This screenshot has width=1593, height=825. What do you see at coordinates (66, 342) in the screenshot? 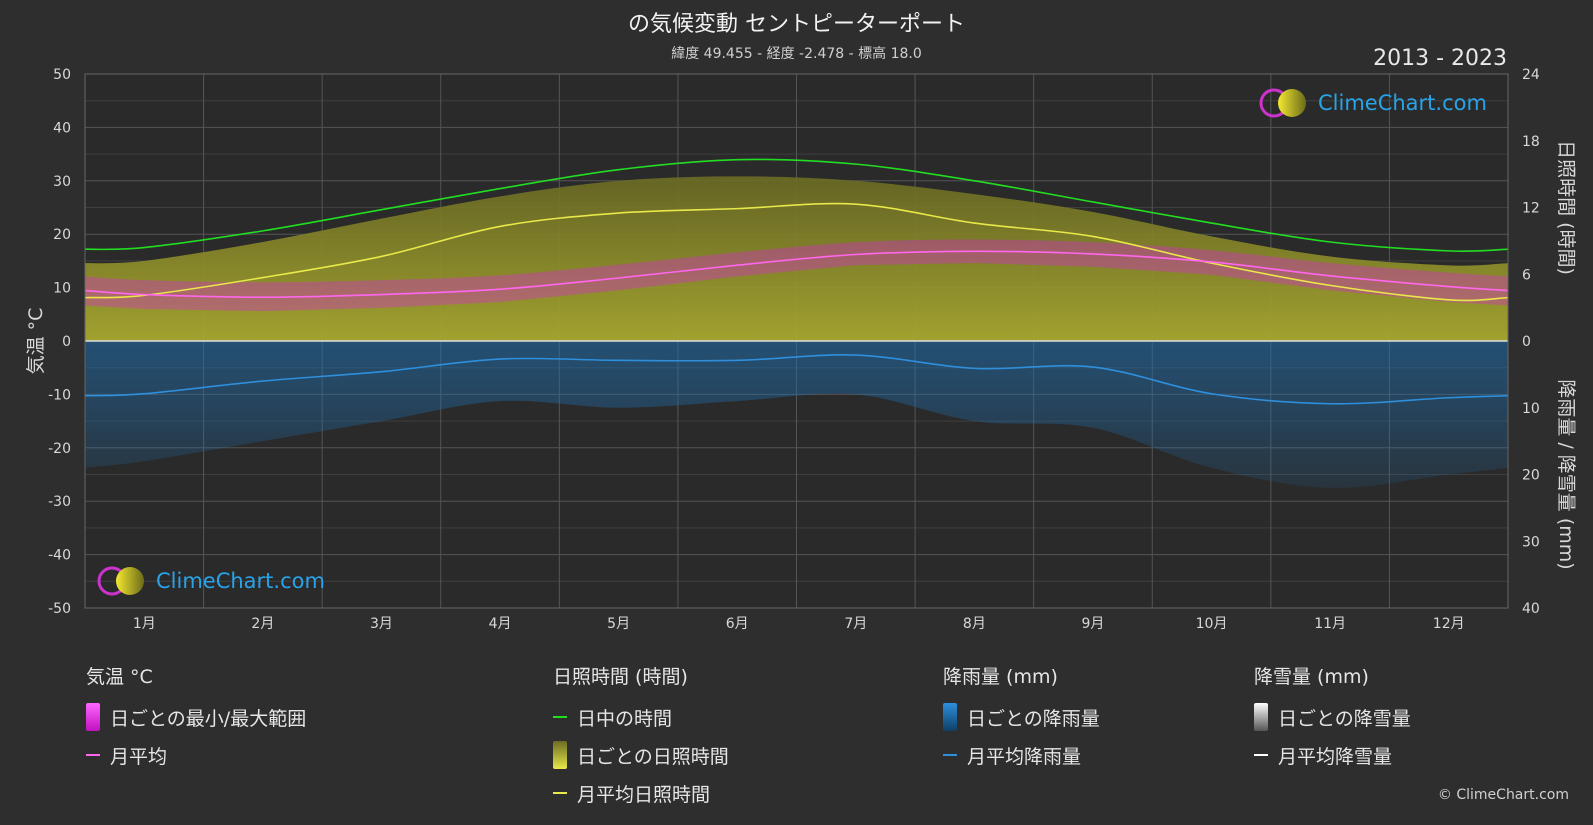
I see `y-tick-label-left: 0` at bounding box center [66, 342].